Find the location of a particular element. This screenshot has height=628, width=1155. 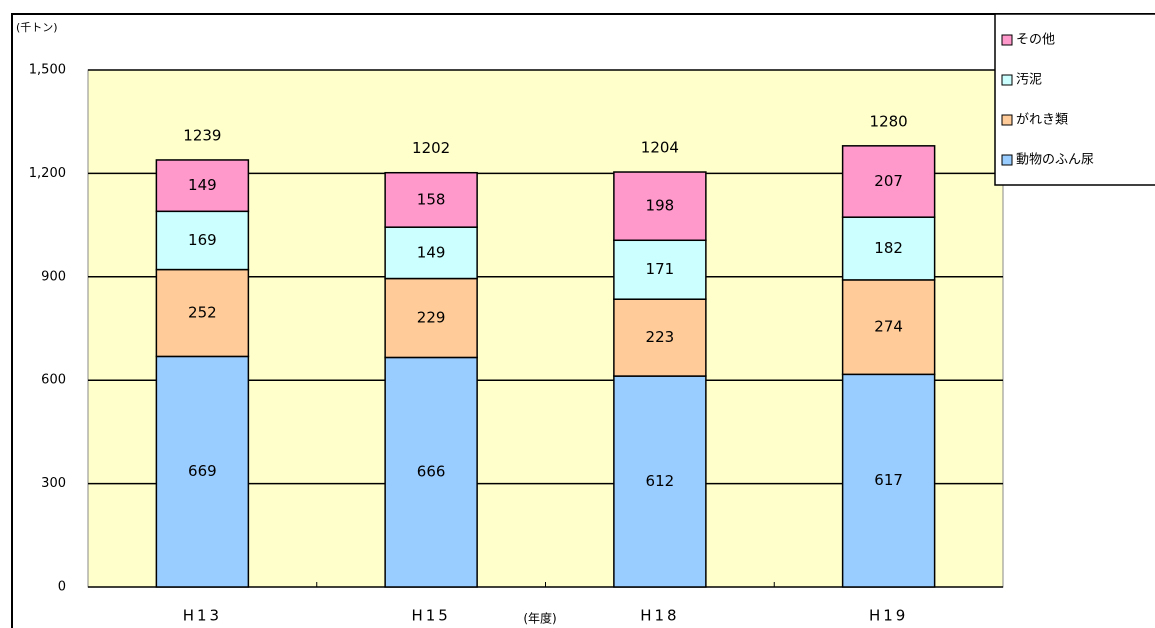

value-label: 182 is located at coordinates (888, 248).